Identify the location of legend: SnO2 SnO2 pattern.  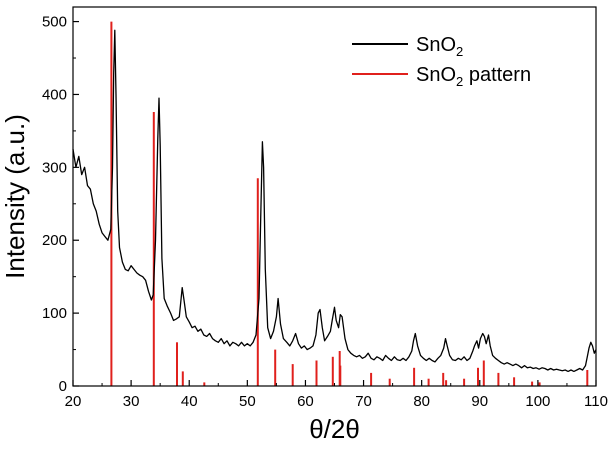
(441, 61).